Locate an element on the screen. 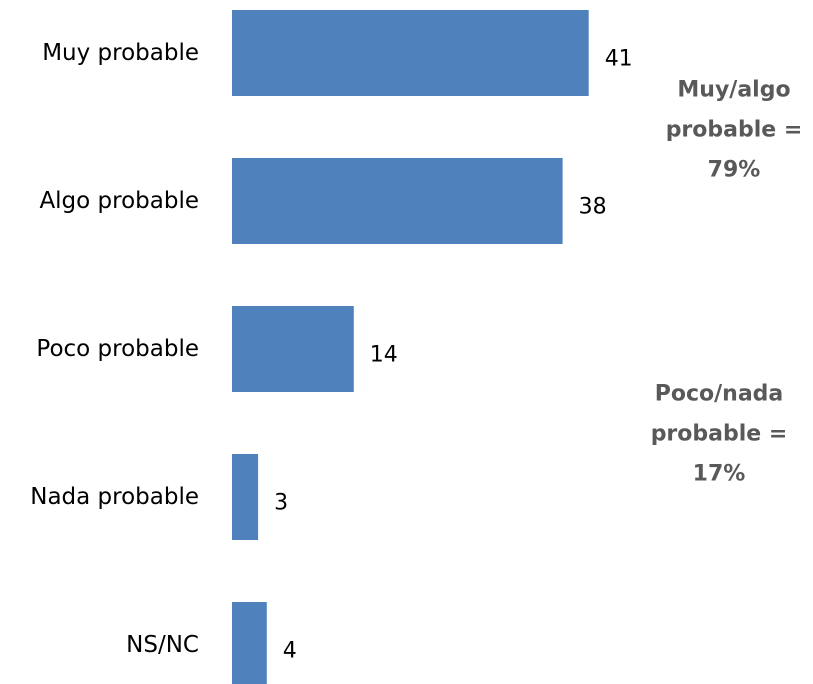 The width and height of the screenshot is (813, 684). category-label-2: Poco probable is located at coordinates (117, 349).